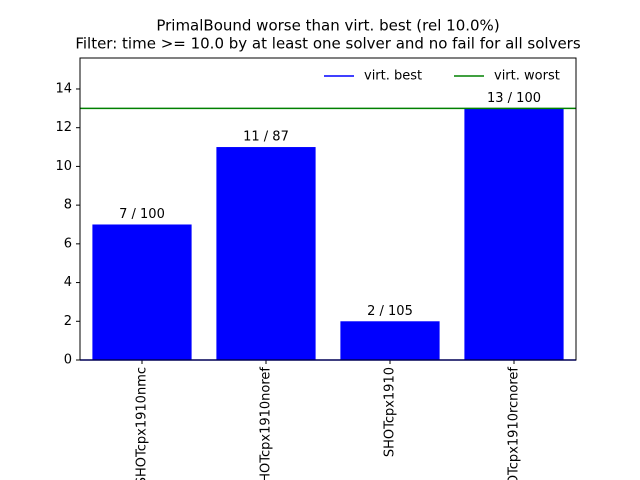  What do you see at coordinates (142, 214) in the screenshot?
I see `value-label: 7 / 100` at bounding box center [142, 214].